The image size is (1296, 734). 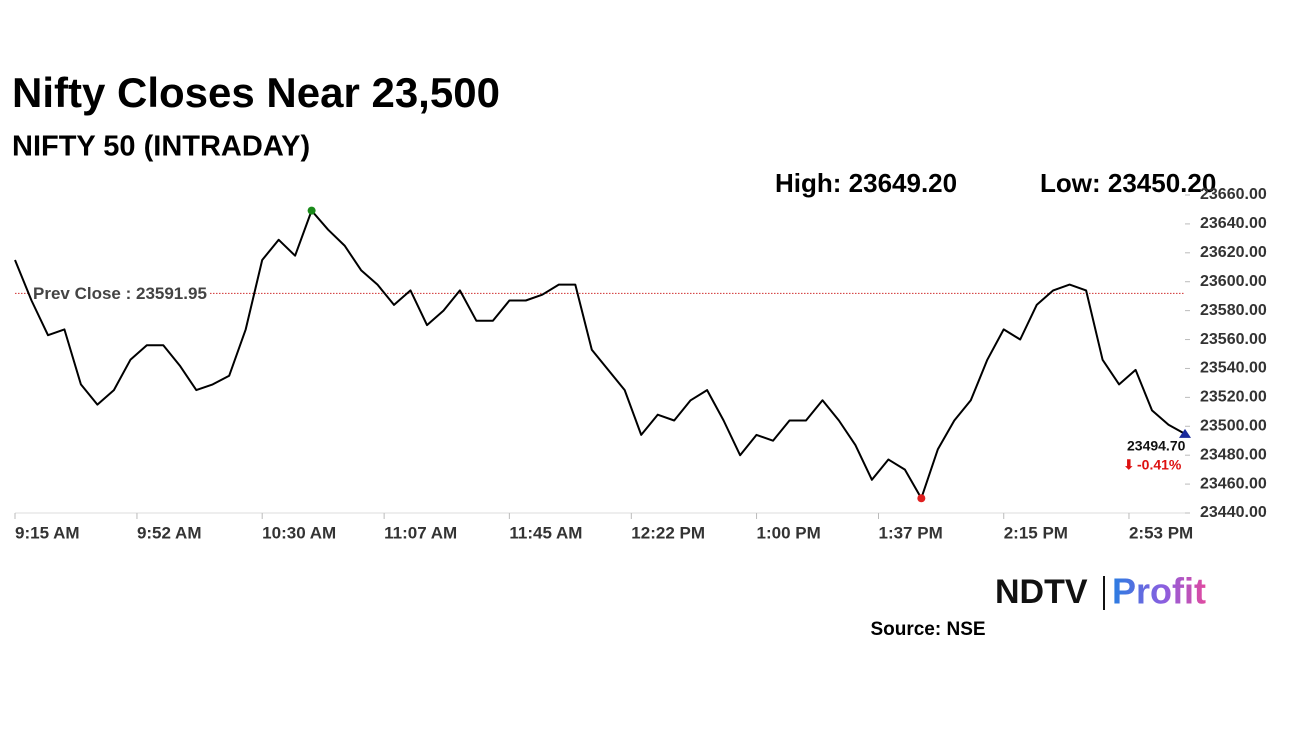 I want to click on last-marker, so click(x=1185, y=433).